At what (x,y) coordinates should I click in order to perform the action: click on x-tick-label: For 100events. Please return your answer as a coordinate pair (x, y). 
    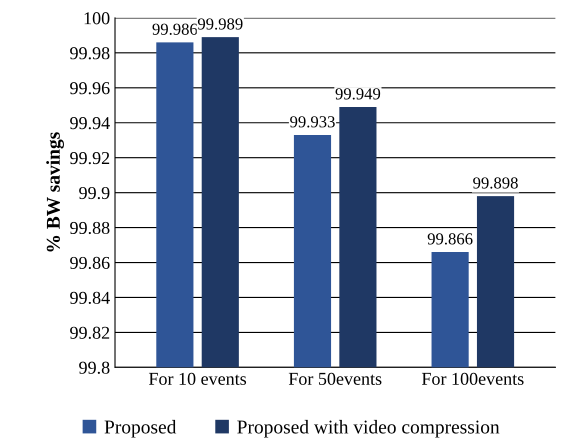
    Looking at the image, I should click on (473, 378).